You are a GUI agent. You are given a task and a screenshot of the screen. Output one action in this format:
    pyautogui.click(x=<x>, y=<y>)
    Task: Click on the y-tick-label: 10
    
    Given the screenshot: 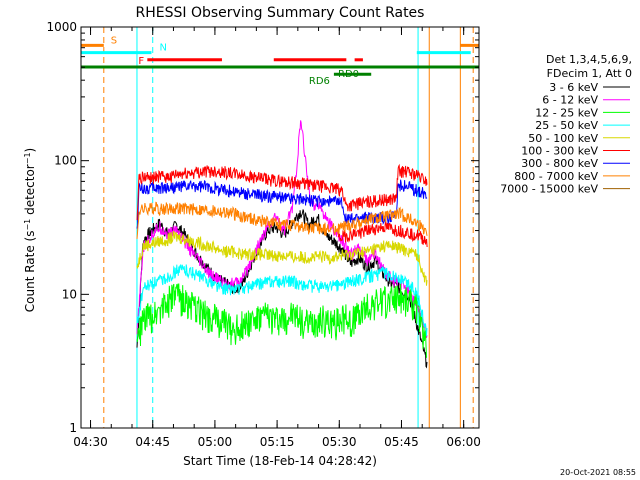 What is the action you would take?
    pyautogui.click(x=69, y=294)
    